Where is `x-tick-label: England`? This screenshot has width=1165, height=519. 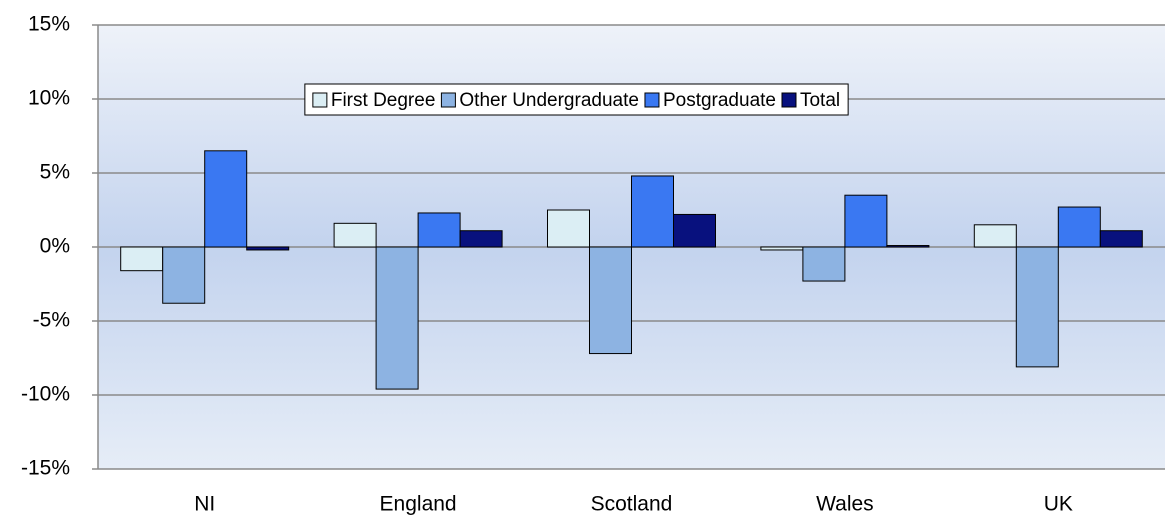
x-tick-label: England is located at coordinates (418, 504).